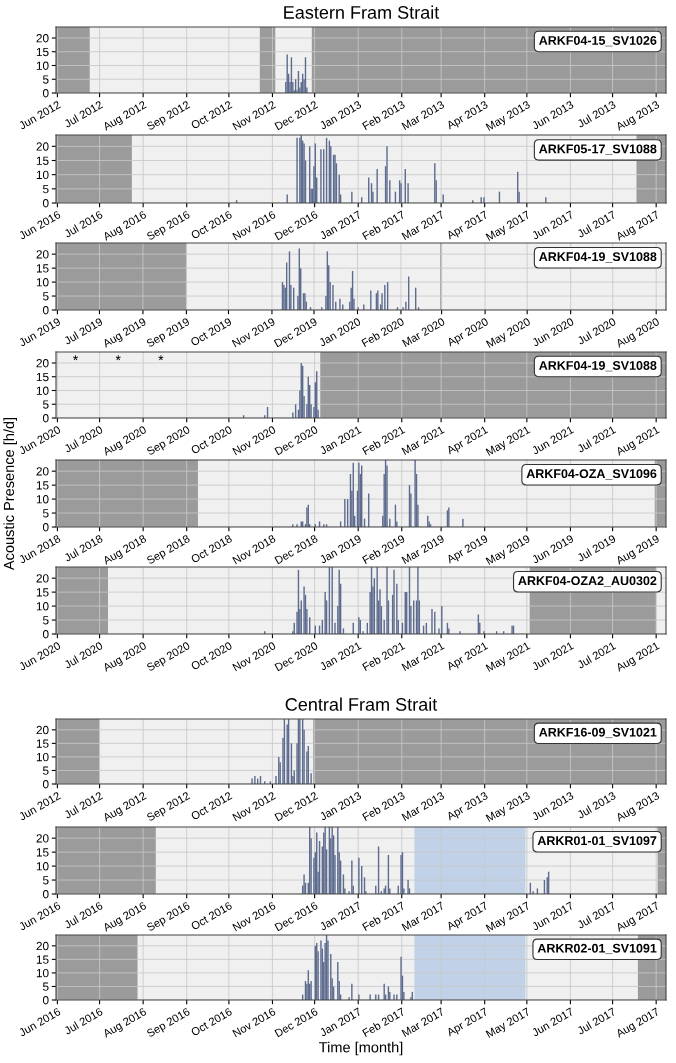  What do you see at coordinates (591, 474) in the screenshot?
I see `annotation: ARKF04-OZA_SV1096` at bounding box center [591, 474].